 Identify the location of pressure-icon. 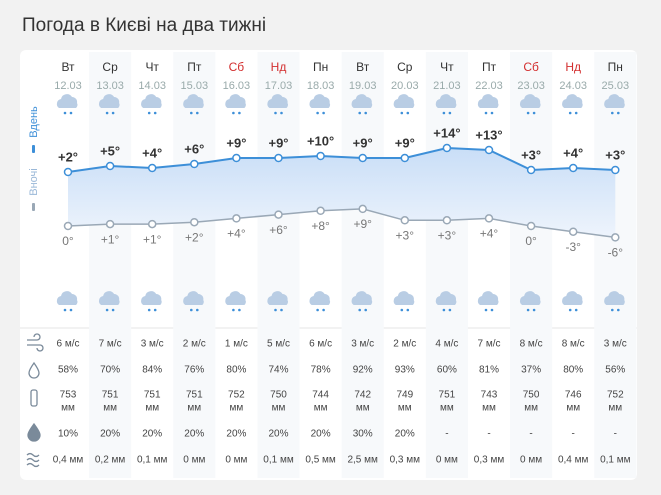
(34, 398).